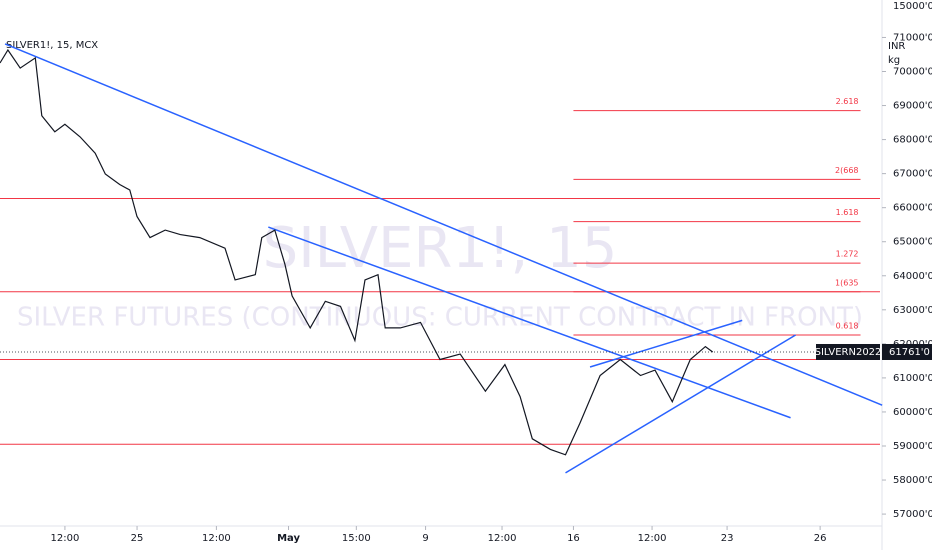  What do you see at coordinates (912, 276) in the screenshot?
I see `y-tick-label: 64000'0` at bounding box center [912, 276].